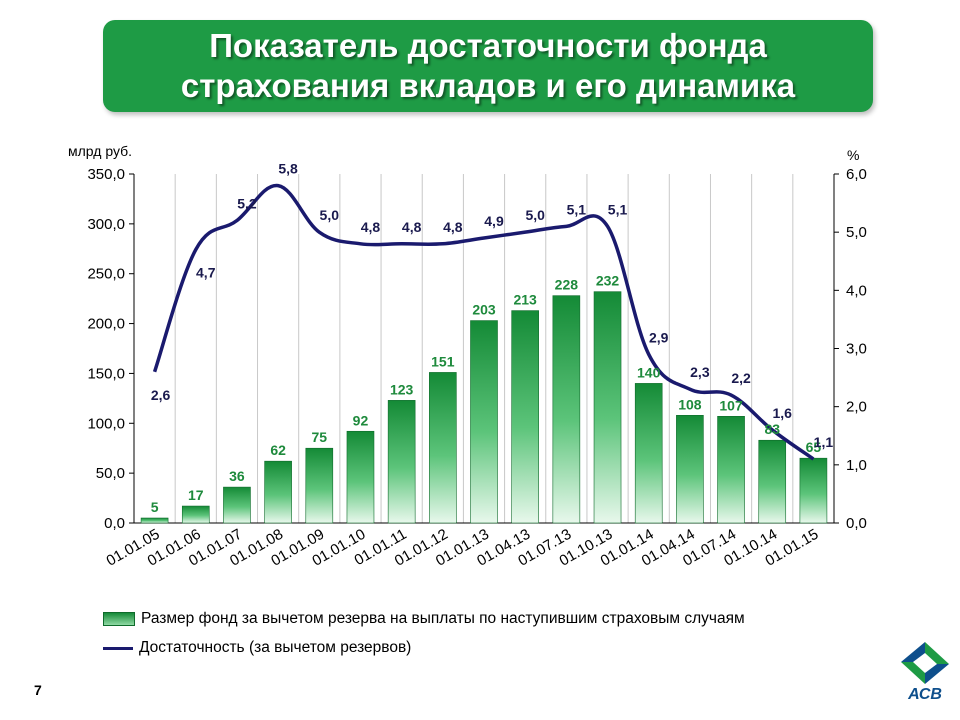  Describe the element at coordinates (118, 648) in the screenshot. I see `legend-swatch-line` at that location.